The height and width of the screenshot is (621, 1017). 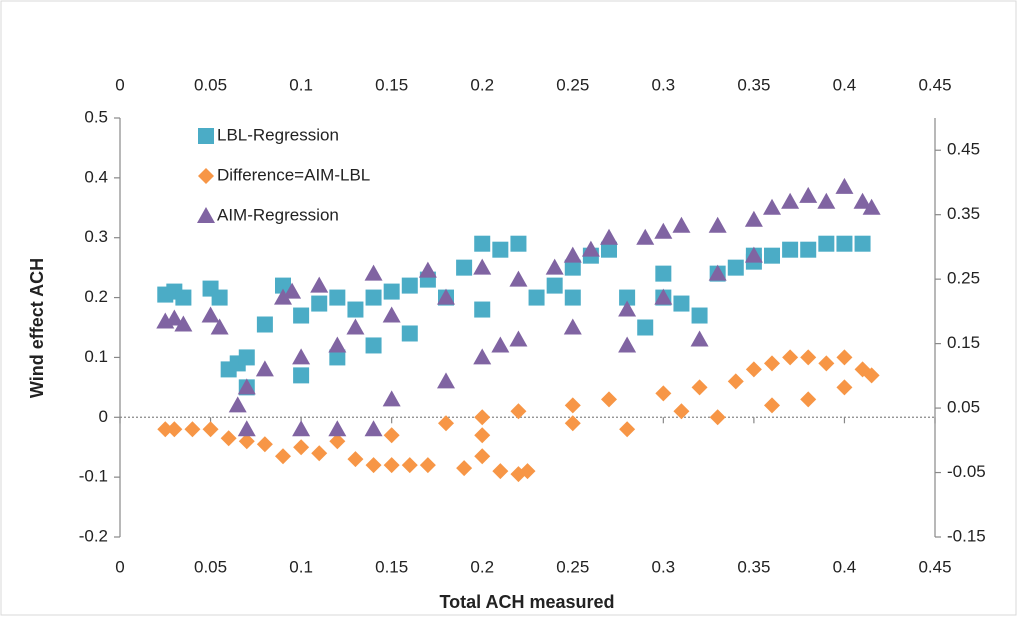 What do you see at coordinates (845, 566) in the screenshot?
I see `x-tick-label: 0.4` at bounding box center [845, 566].